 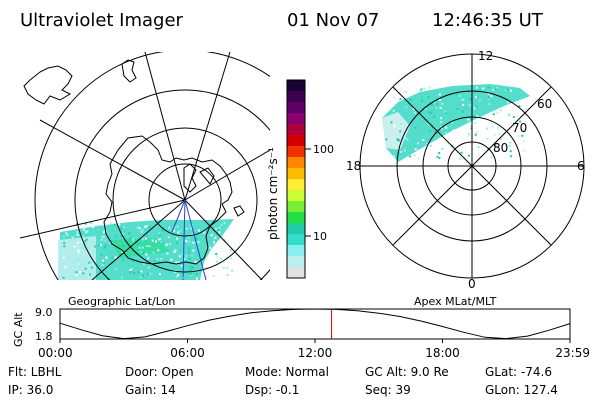 What do you see at coordinates (35, 372) in the screenshot?
I see `status-flt: Flt: LBHL` at bounding box center [35, 372].